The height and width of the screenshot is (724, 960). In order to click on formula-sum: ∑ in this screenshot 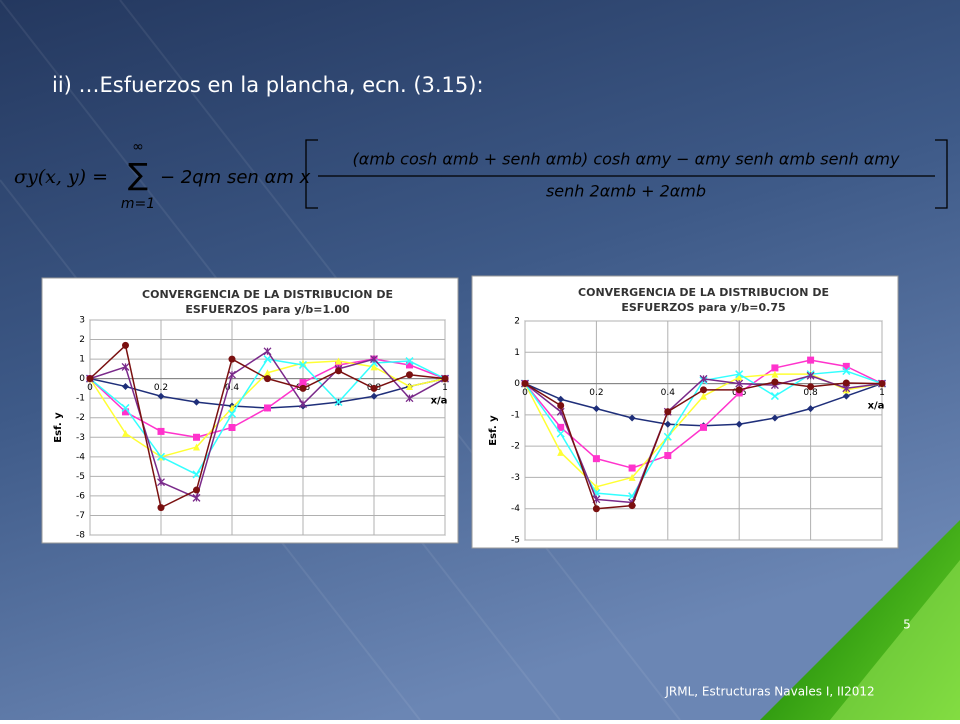, I will do `click(138, 175)`.